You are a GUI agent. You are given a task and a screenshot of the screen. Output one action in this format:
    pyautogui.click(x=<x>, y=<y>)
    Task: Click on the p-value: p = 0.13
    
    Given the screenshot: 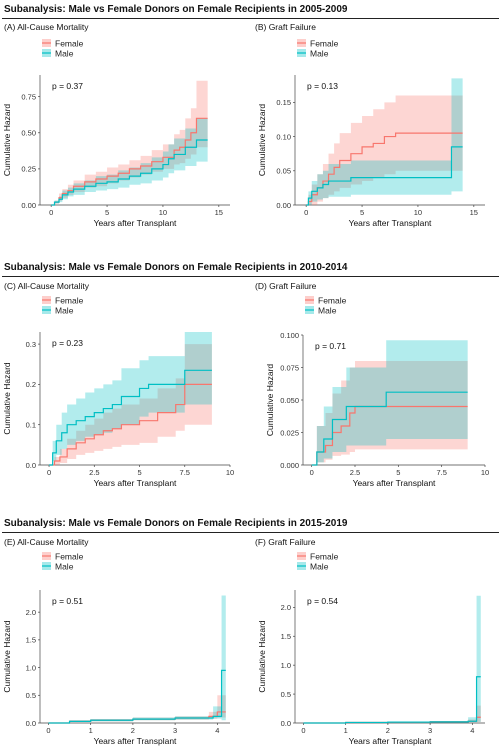 What is the action you would take?
    pyautogui.click(x=322, y=86)
    